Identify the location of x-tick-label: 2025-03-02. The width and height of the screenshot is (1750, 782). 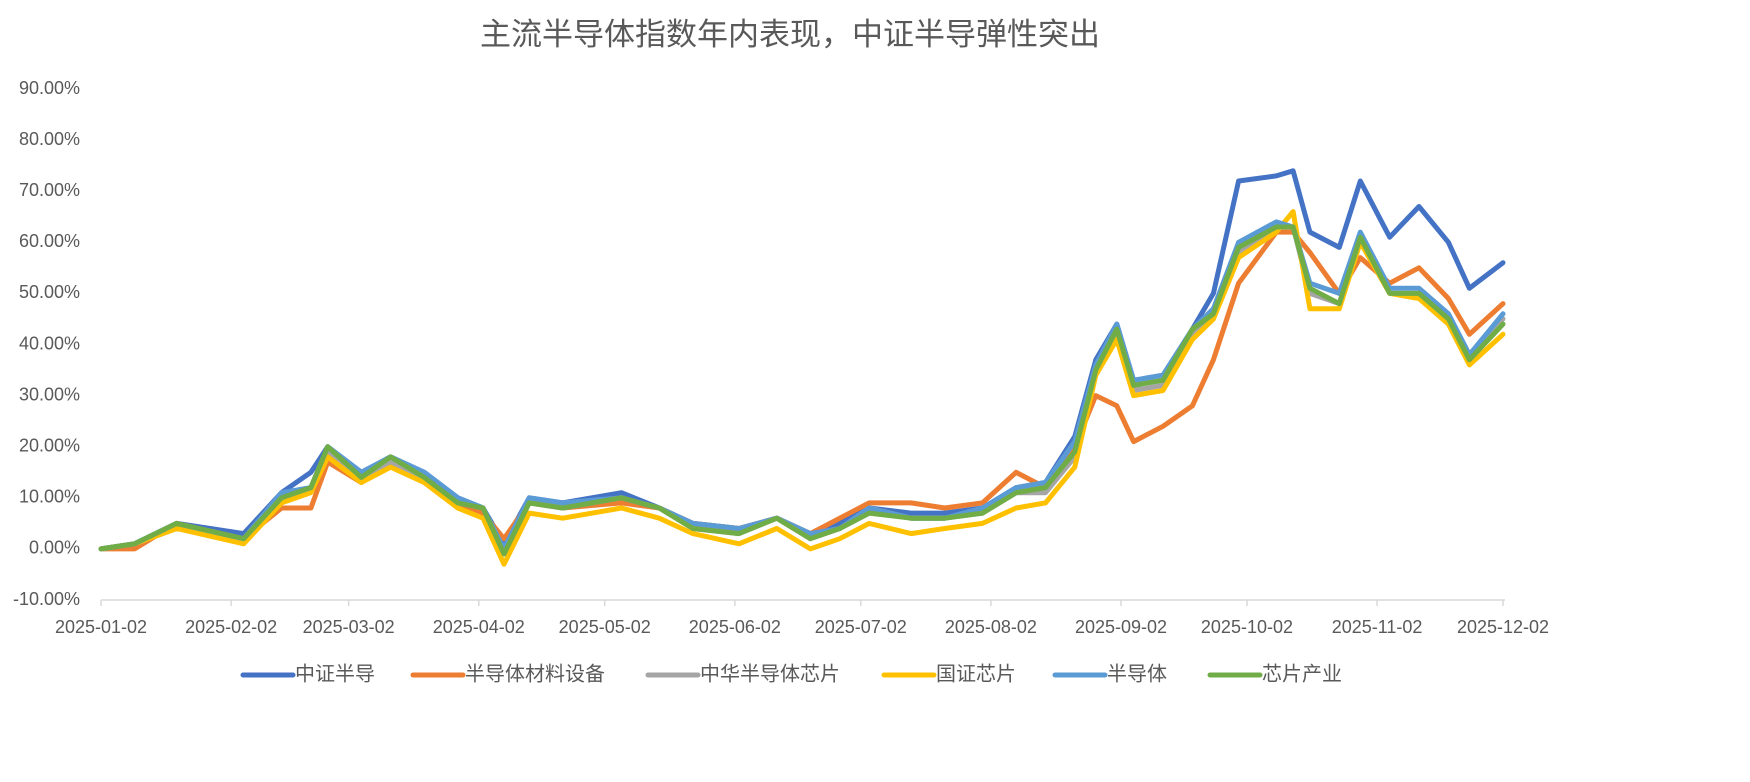
(349, 627).